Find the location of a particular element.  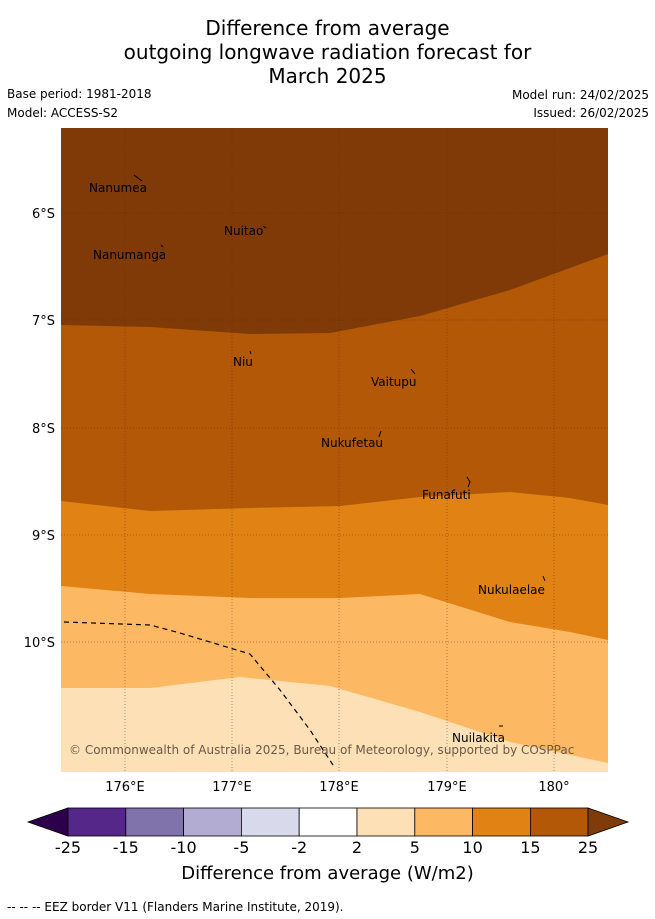

issued-date: Issued: 26/02/2025 is located at coordinates (591, 113).